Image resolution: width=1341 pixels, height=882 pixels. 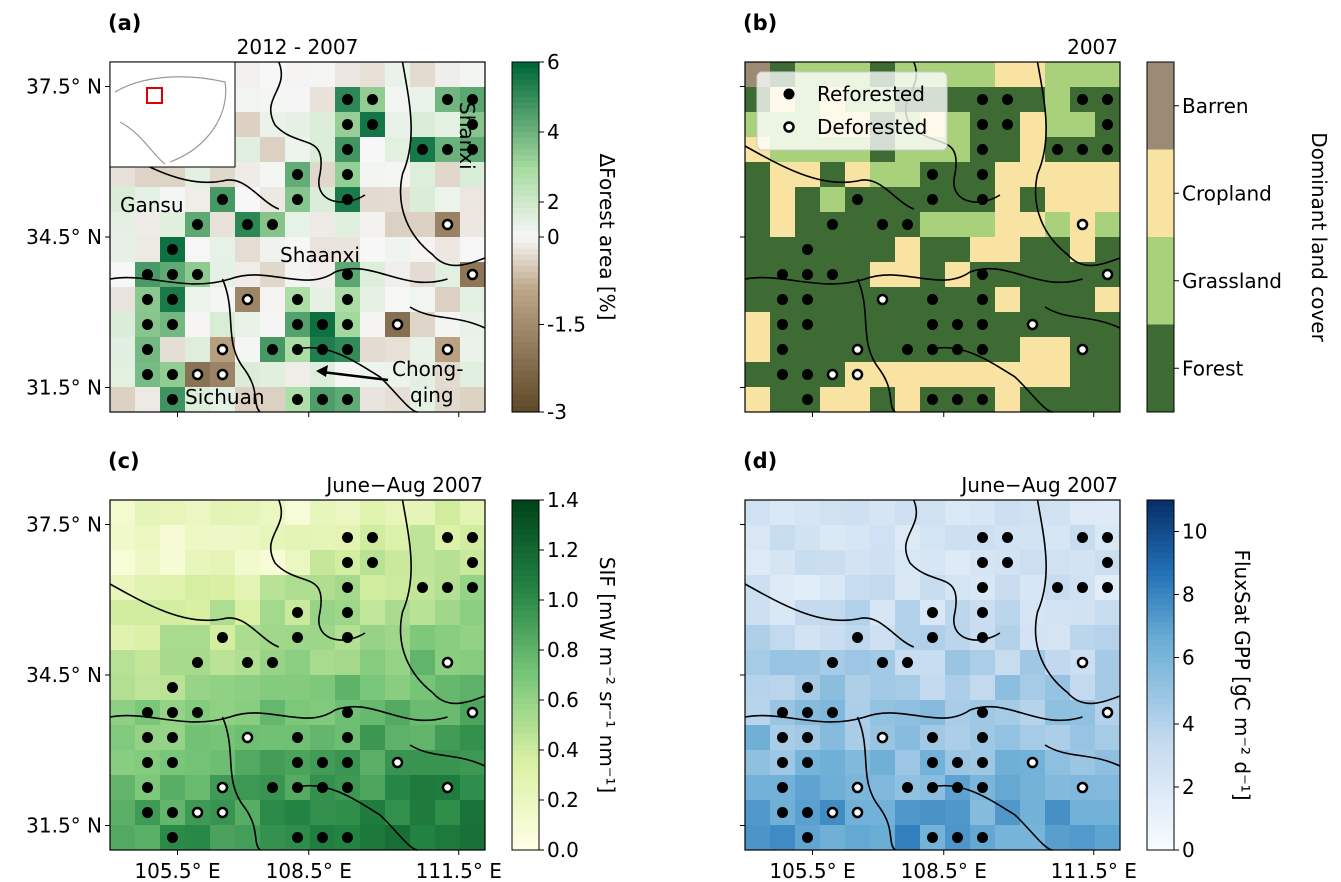 What do you see at coordinates (177, 870) in the screenshot?
I see `lon-tick-label: 105.5° E` at bounding box center [177, 870].